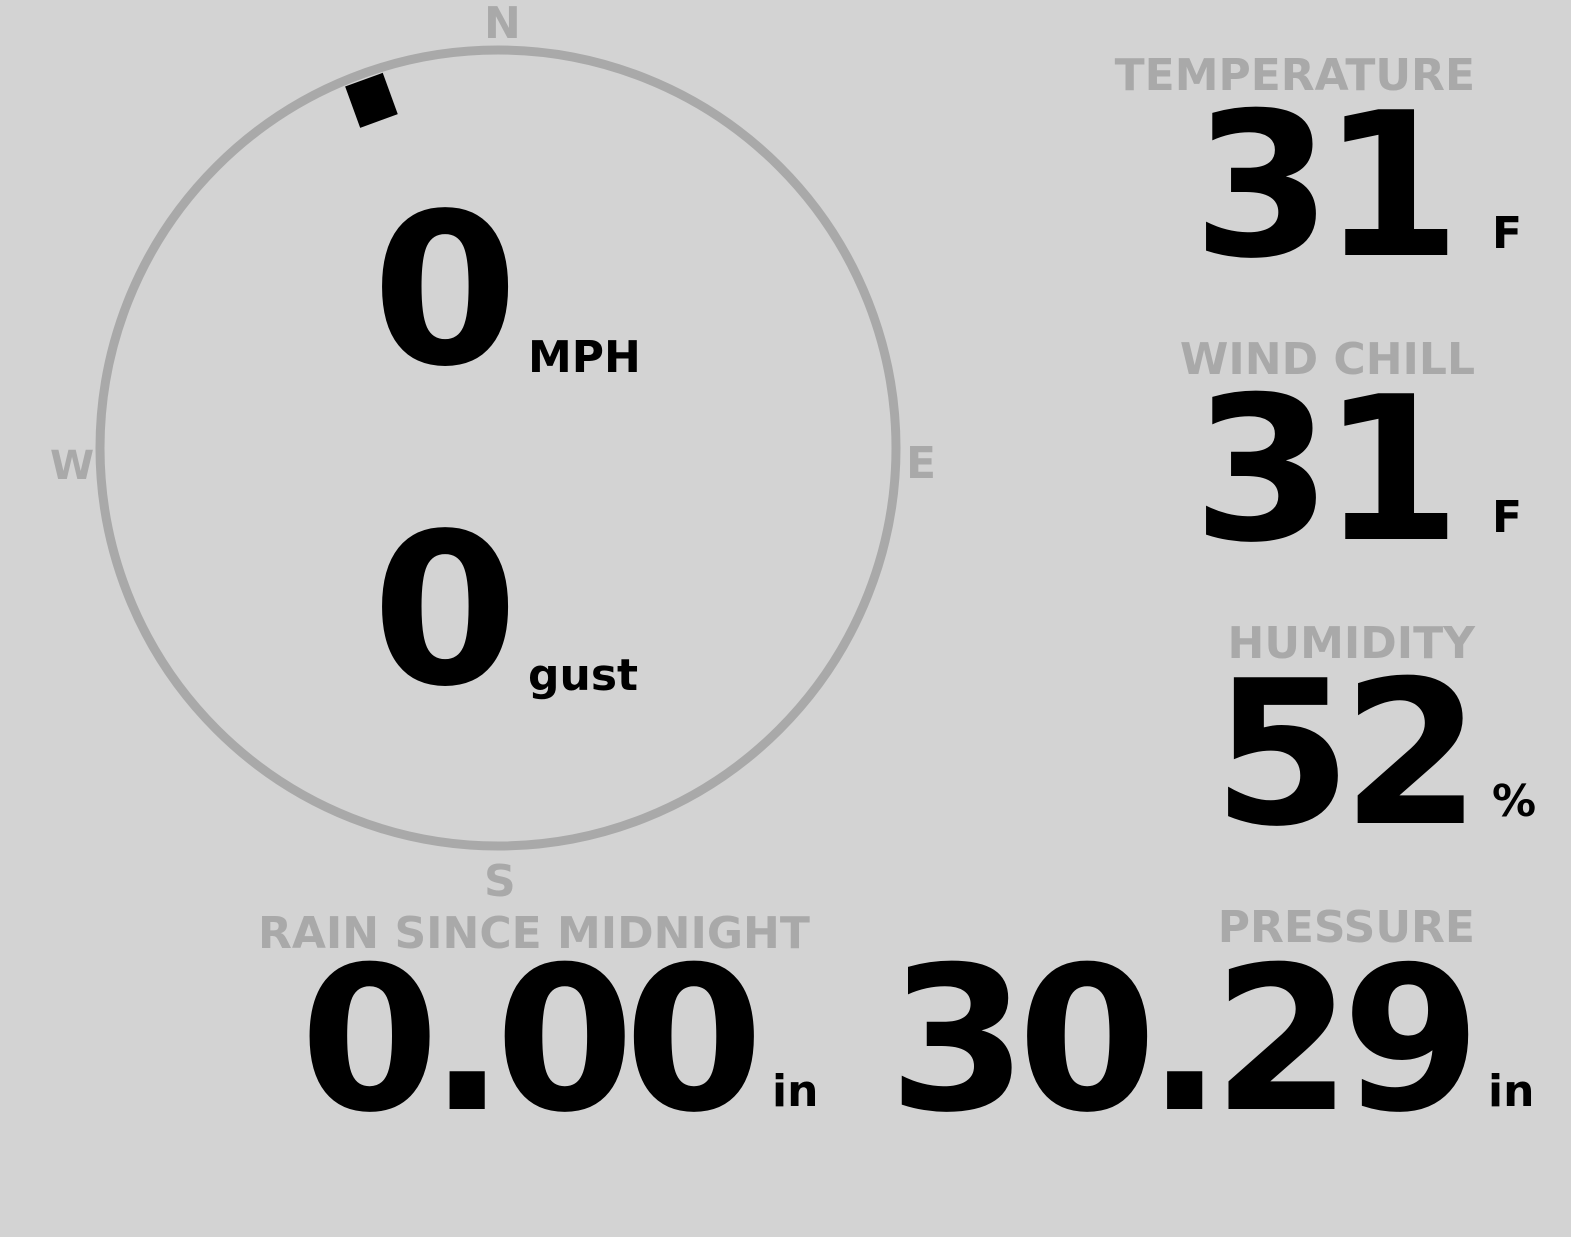 This screenshot has height=1237, width=1571. What do you see at coordinates (1514, 801) in the screenshot?
I see `humidity-unit: %` at bounding box center [1514, 801].